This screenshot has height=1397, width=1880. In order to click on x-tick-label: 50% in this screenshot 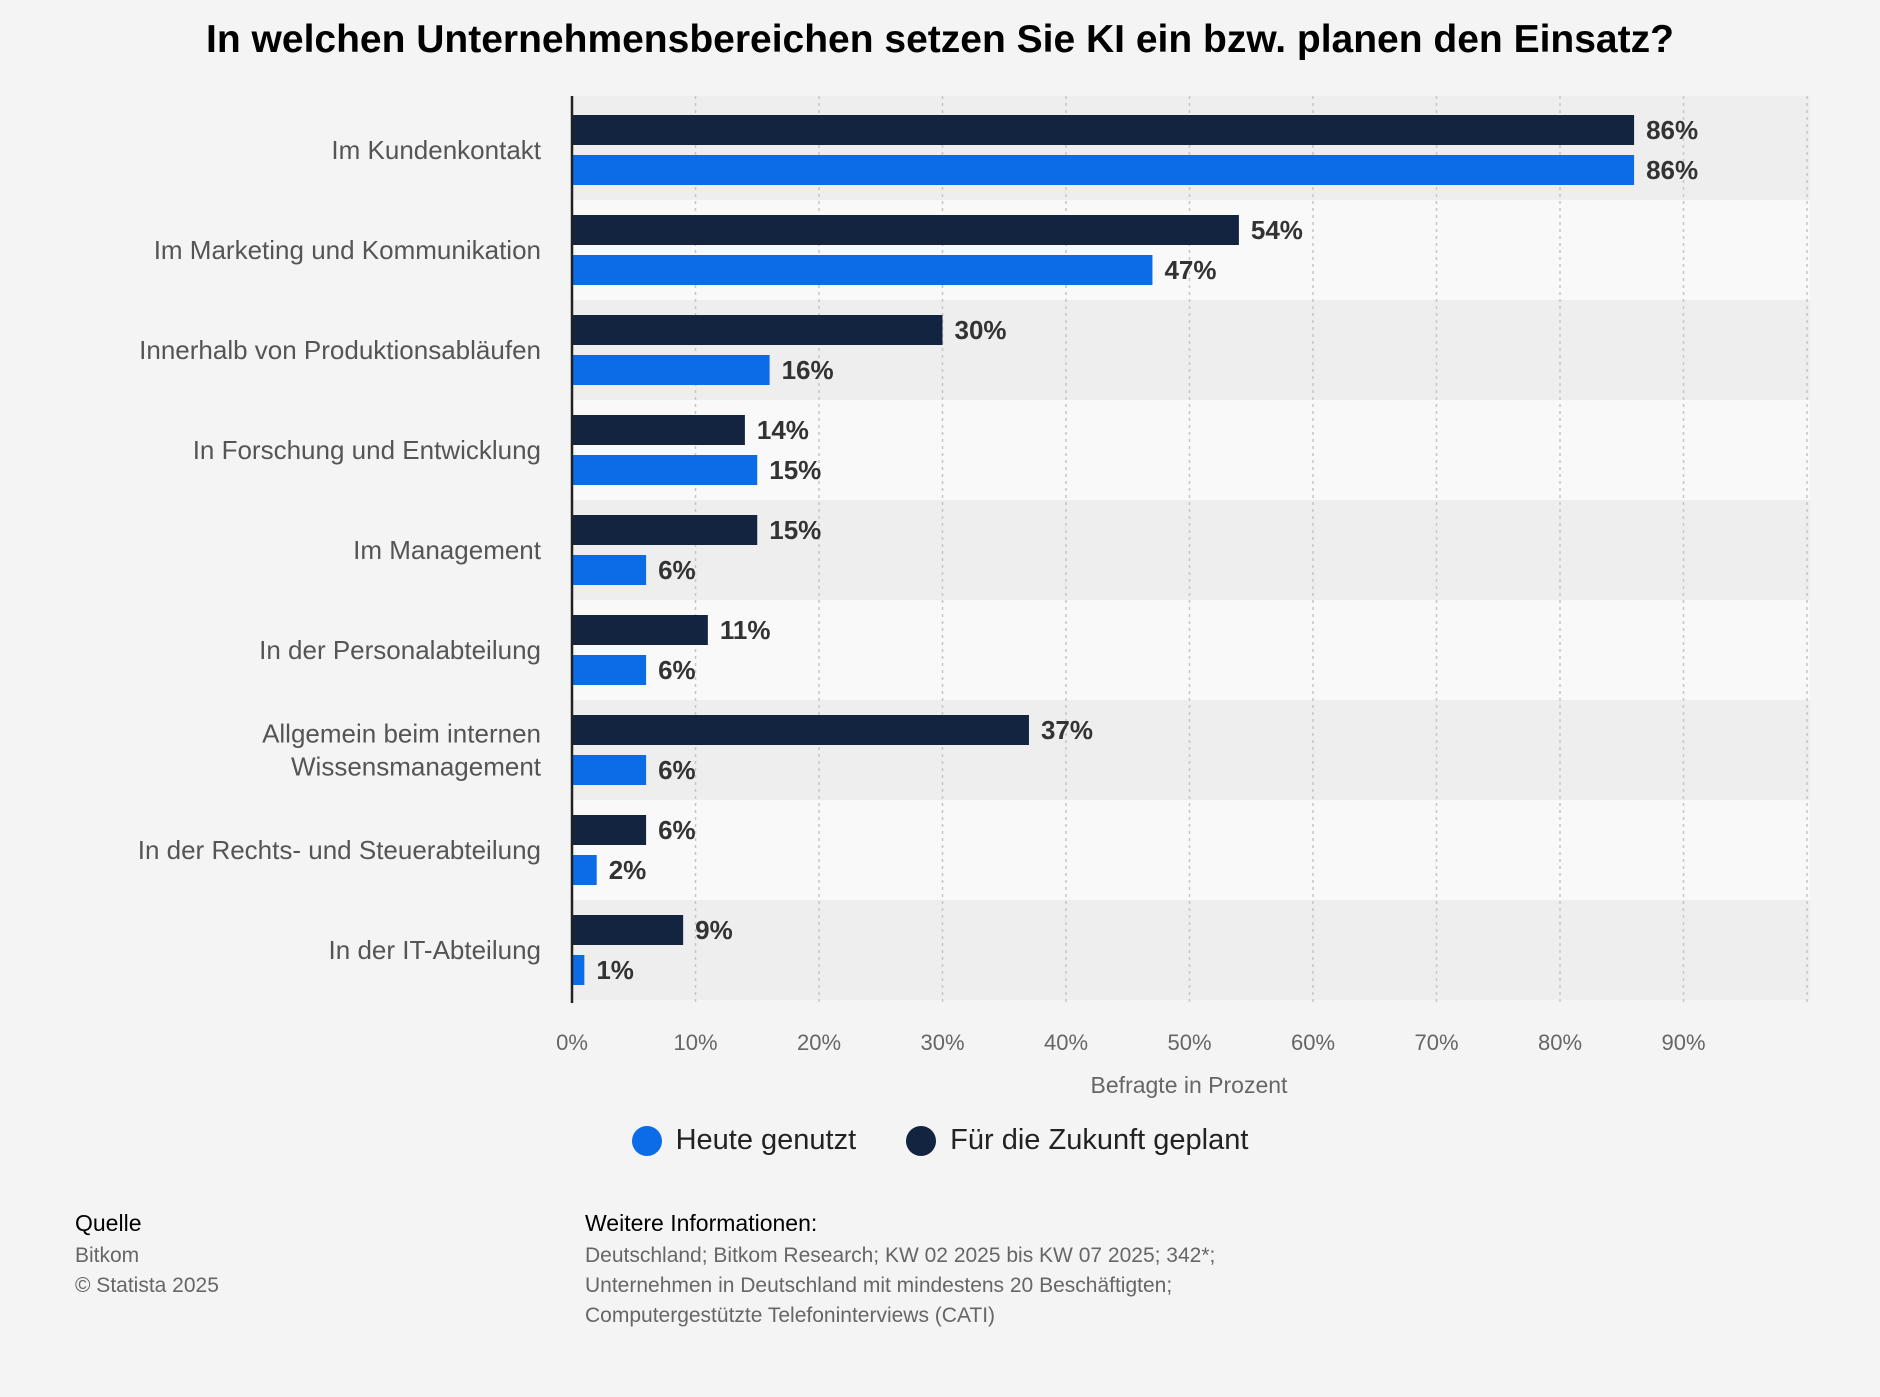, I will do `click(1189, 1042)`.